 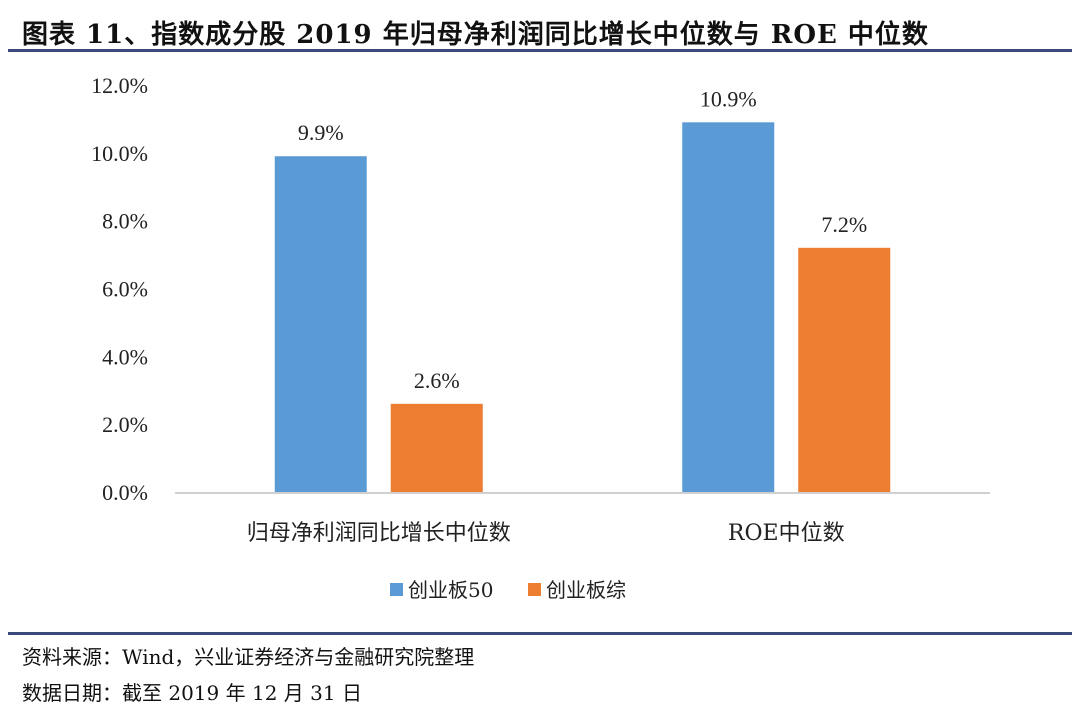 I want to click on date-note: 数据日期：截至 2019 年 12 月 31 日, so click(x=192, y=693).